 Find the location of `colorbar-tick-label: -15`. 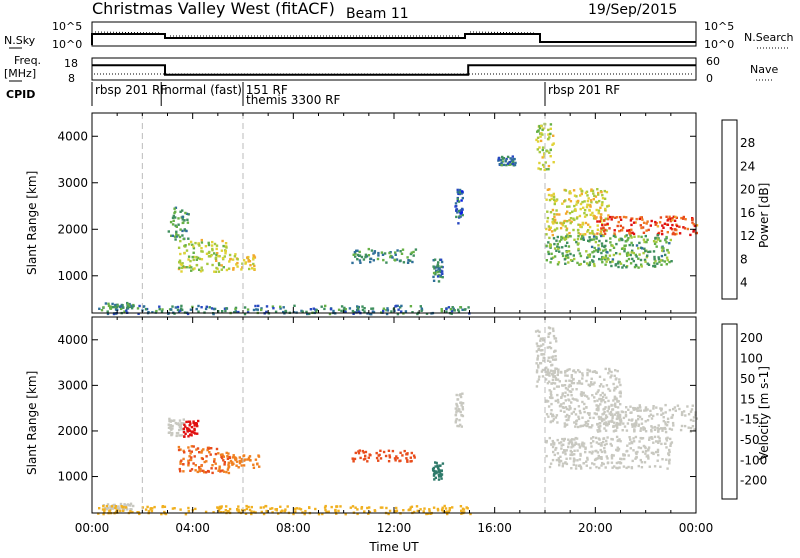

colorbar-tick-label: -15 is located at coordinates (750, 420).